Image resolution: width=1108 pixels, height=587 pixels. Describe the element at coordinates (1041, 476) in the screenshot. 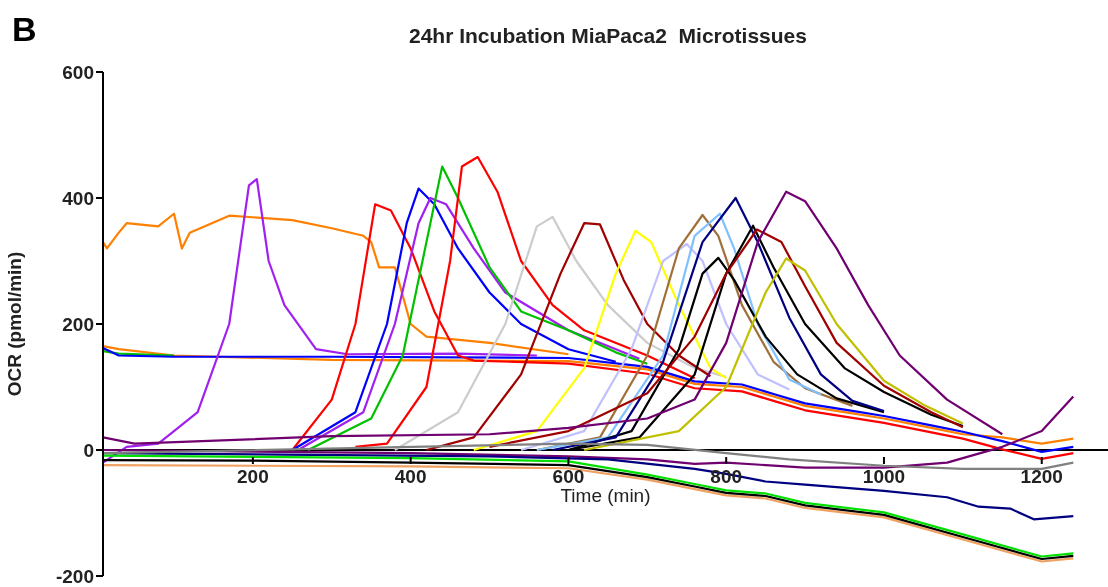

I see `x-tick-label: 1200` at that location.